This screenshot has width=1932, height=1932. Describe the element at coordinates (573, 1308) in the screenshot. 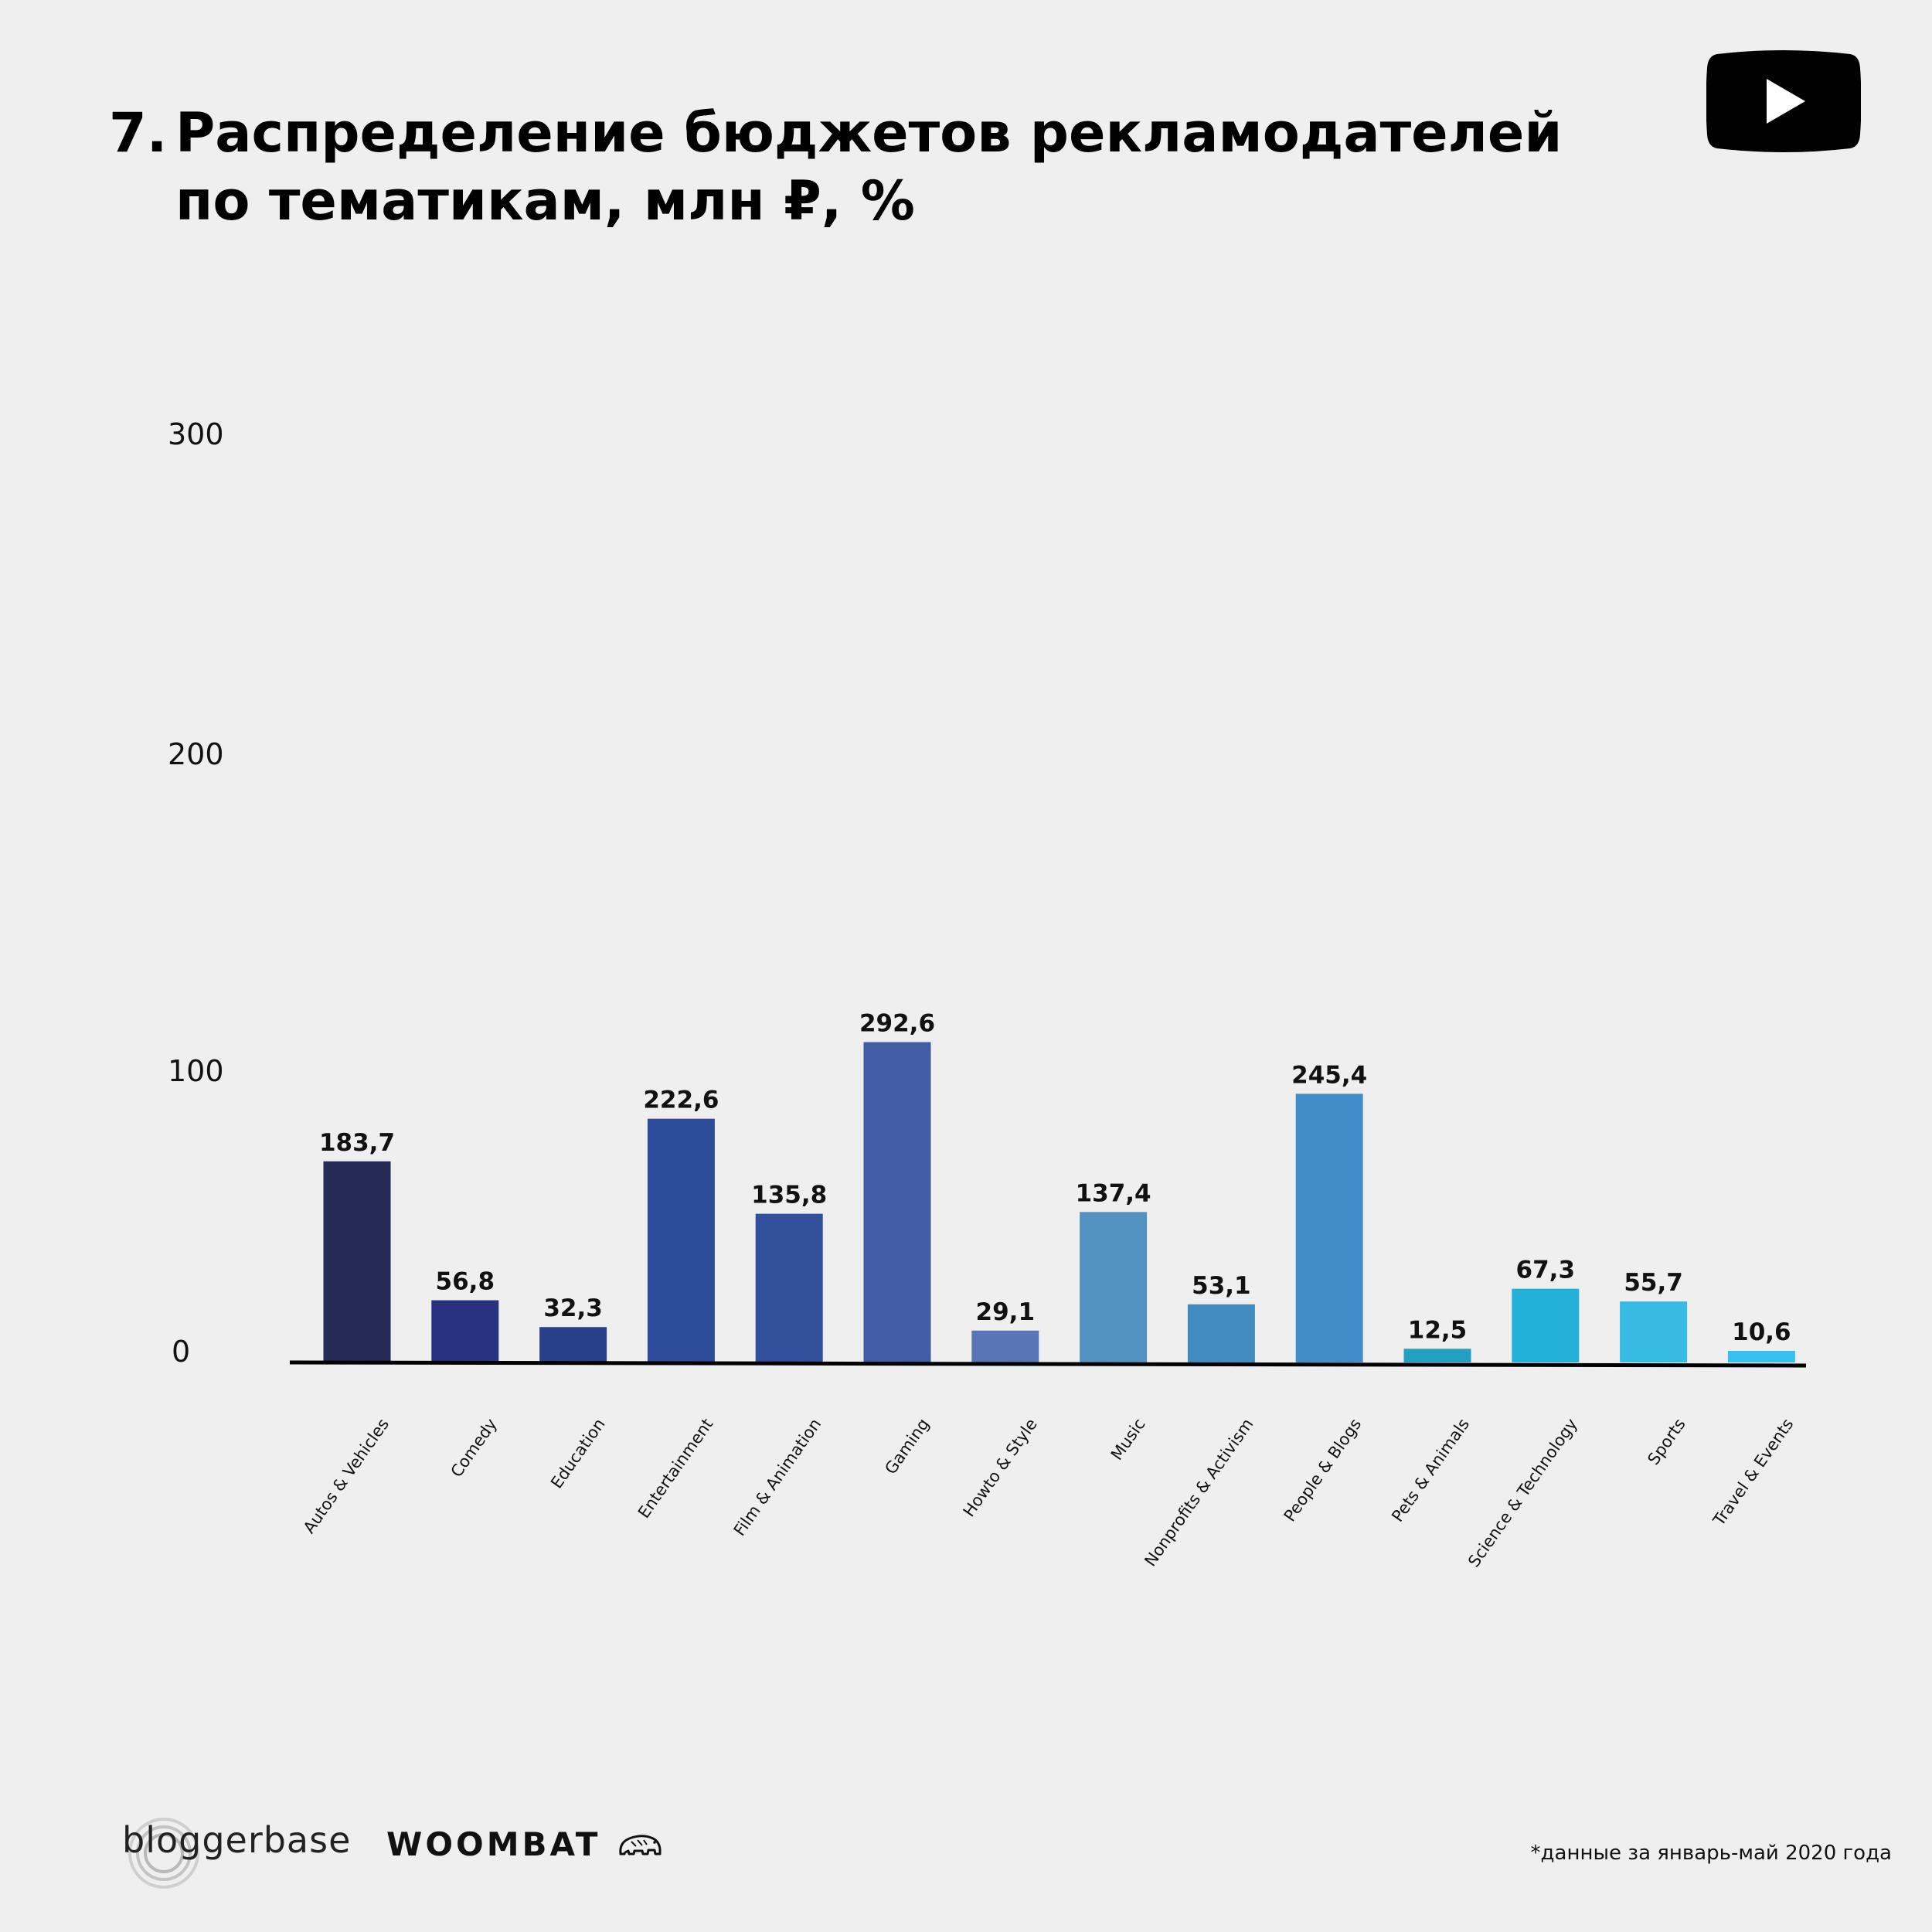

I see `bar-value-label: 32,3` at that location.